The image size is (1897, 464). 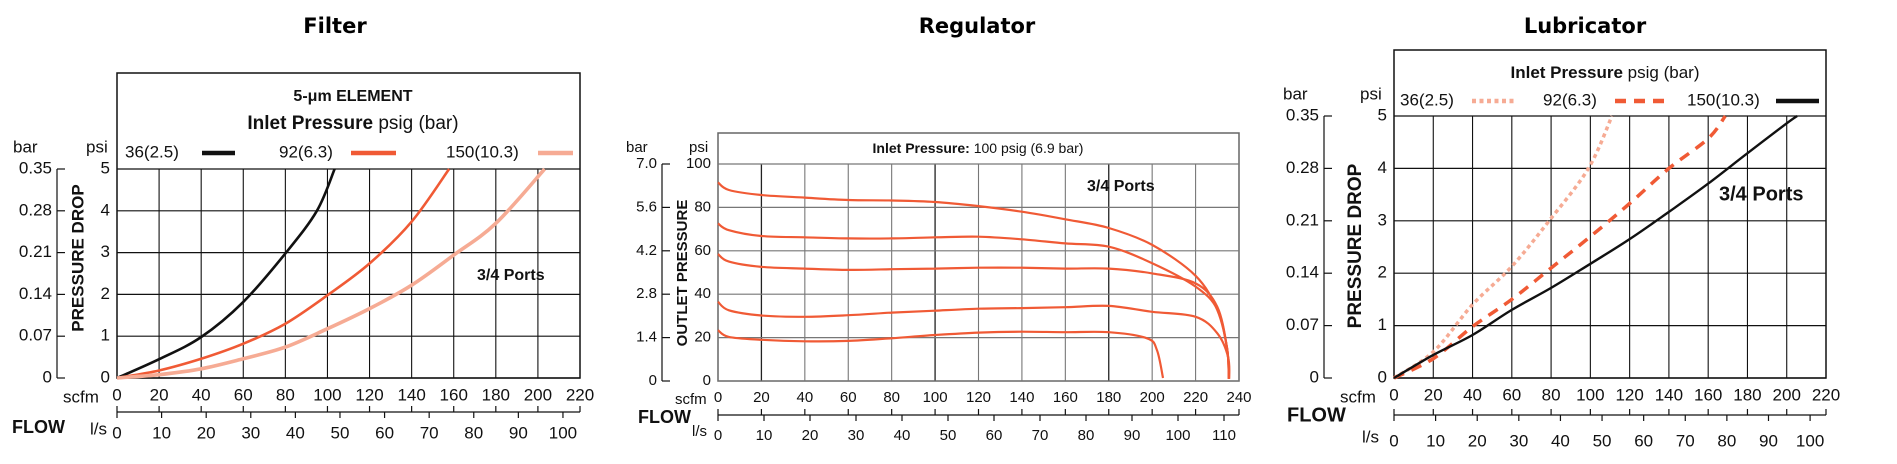 What do you see at coordinates (702, 337) in the screenshot?
I see `psi-tick-label: 20` at bounding box center [702, 337].